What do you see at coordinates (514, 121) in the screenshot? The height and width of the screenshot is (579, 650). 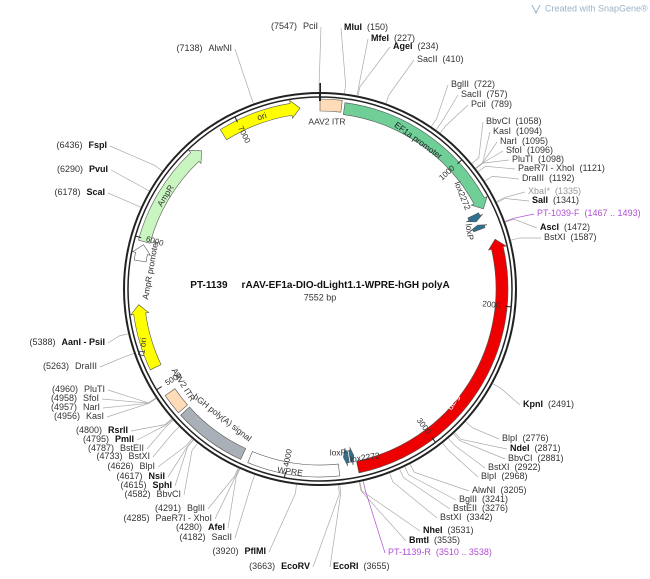 I see `site-label: BbvCI (1058)` at bounding box center [514, 121].